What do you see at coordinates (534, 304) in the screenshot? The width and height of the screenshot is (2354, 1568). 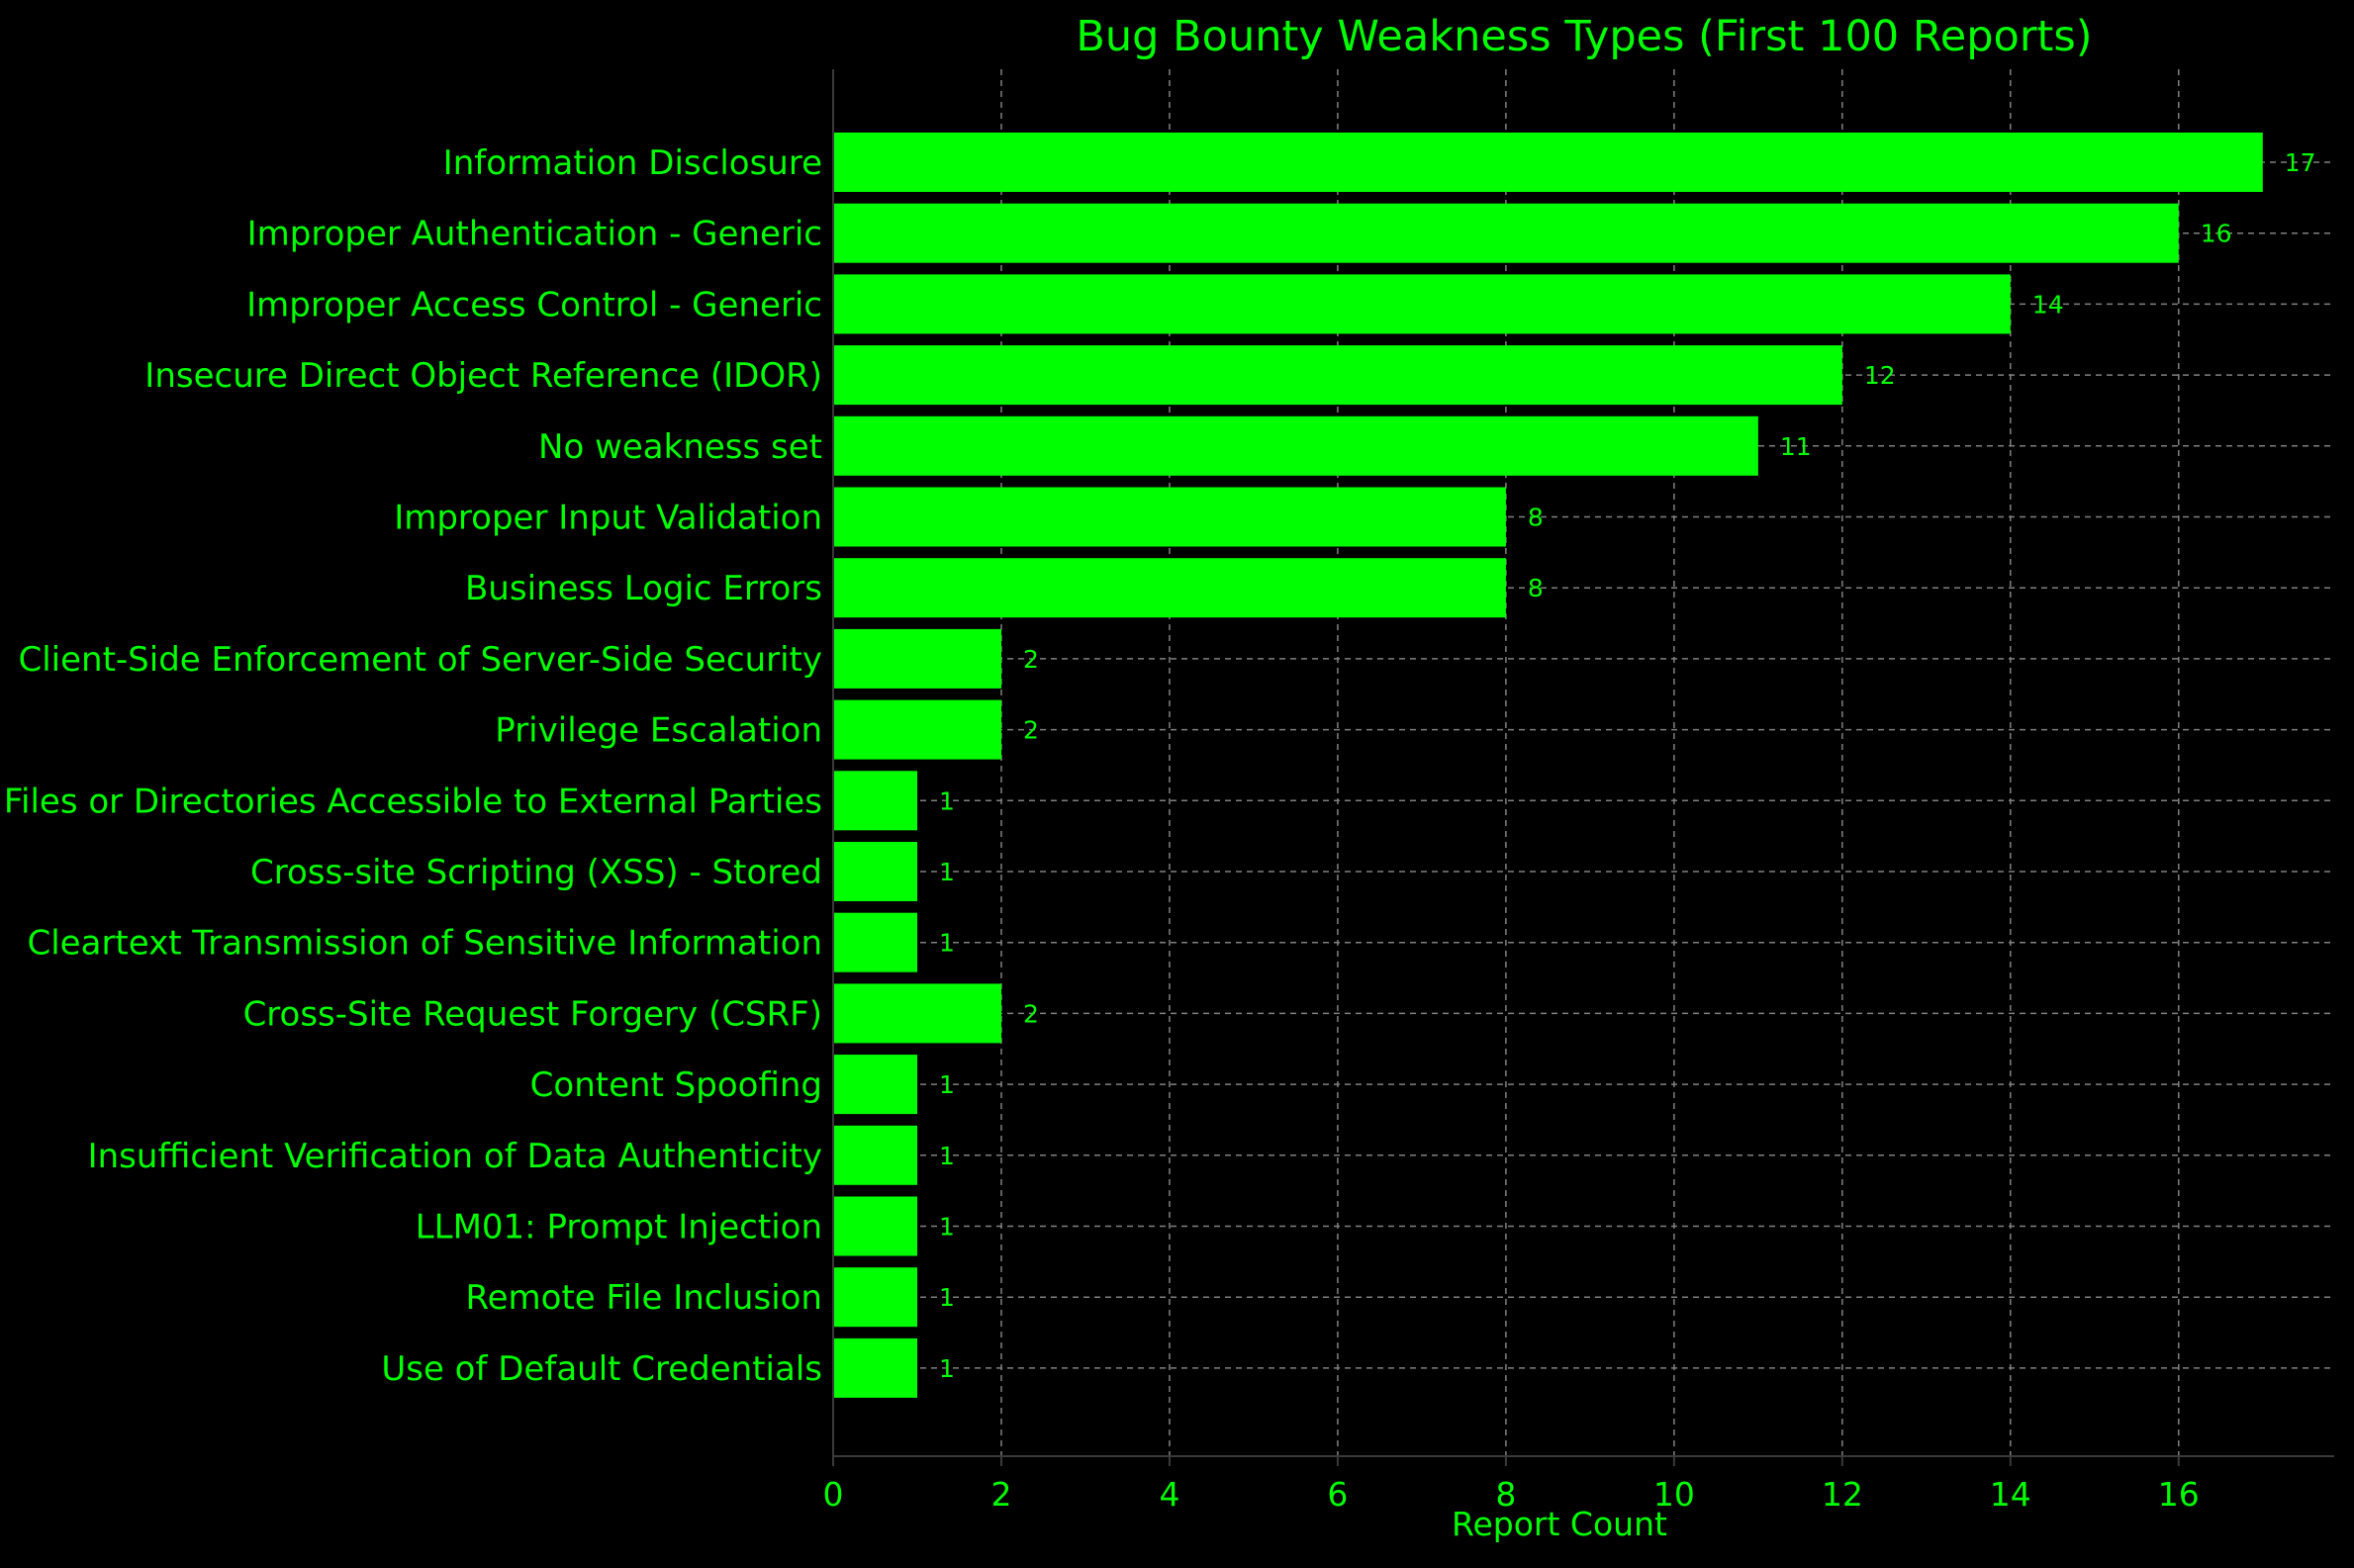 I see `category-label: Improper Access Control - Generic` at bounding box center [534, 304].